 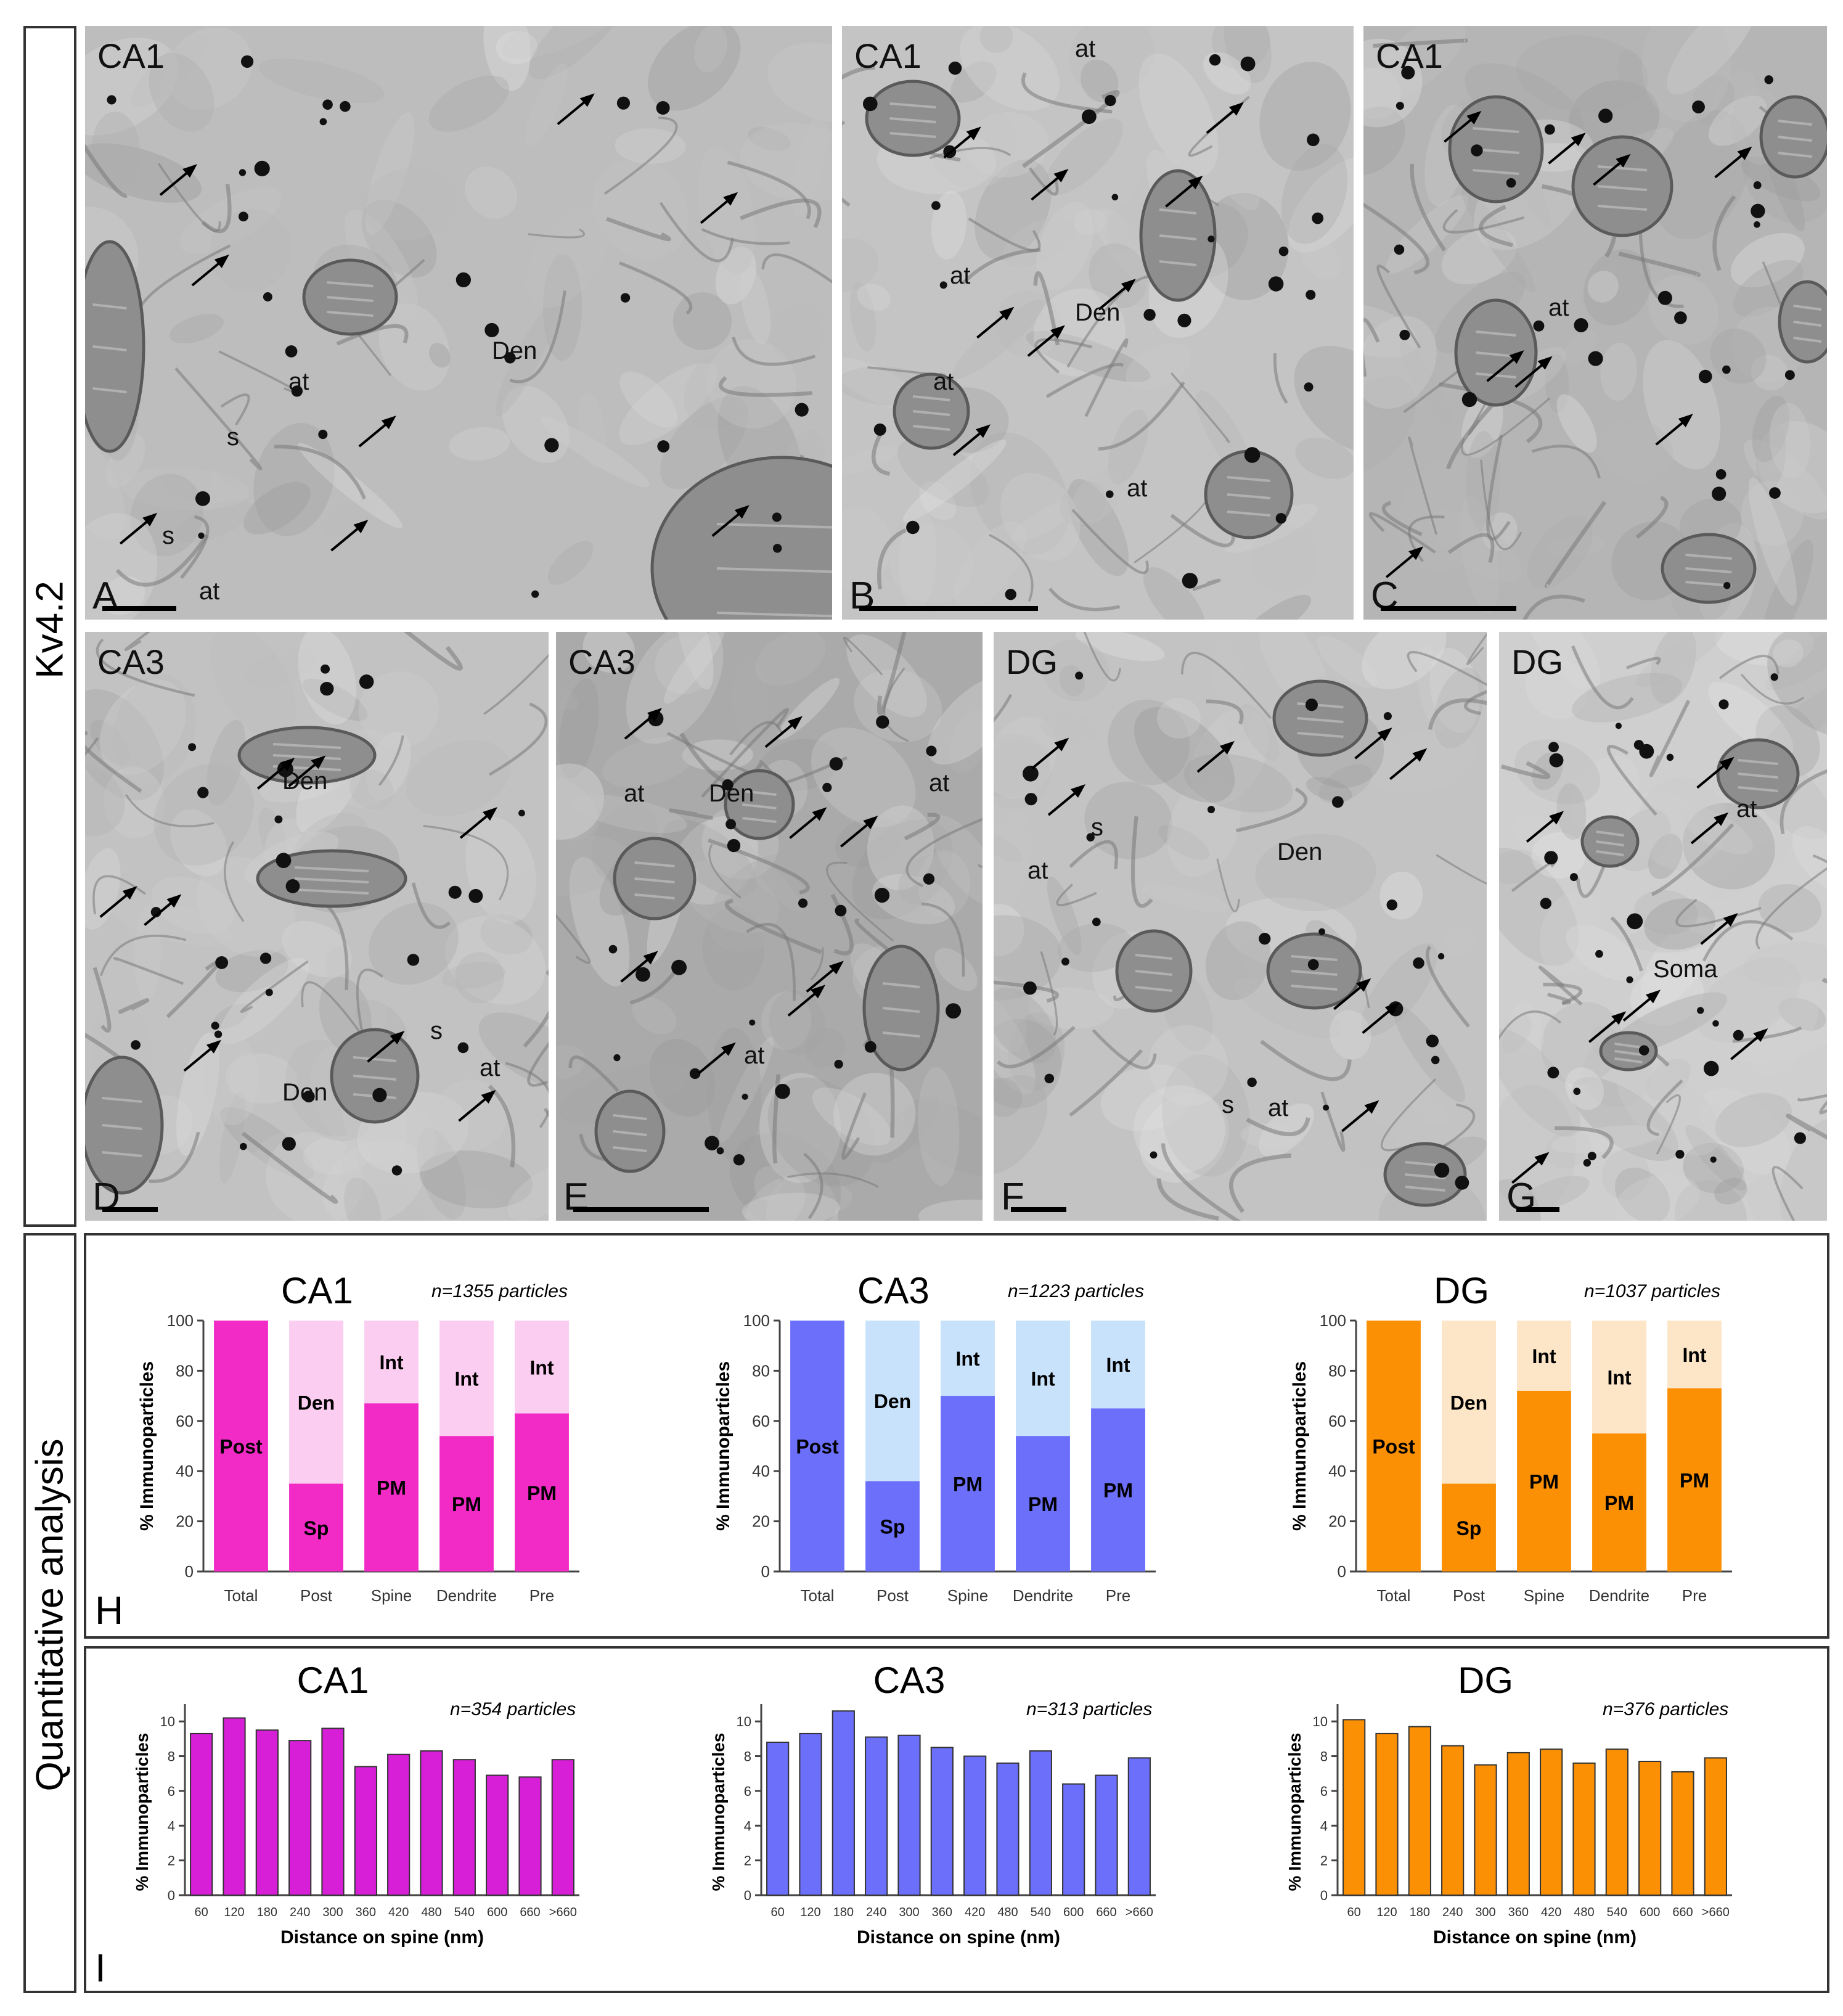 What do you see at coordinates (747, 1896) in the screenshot?
I see `y-tick-label: 0` at bounding box center [747, 1896].